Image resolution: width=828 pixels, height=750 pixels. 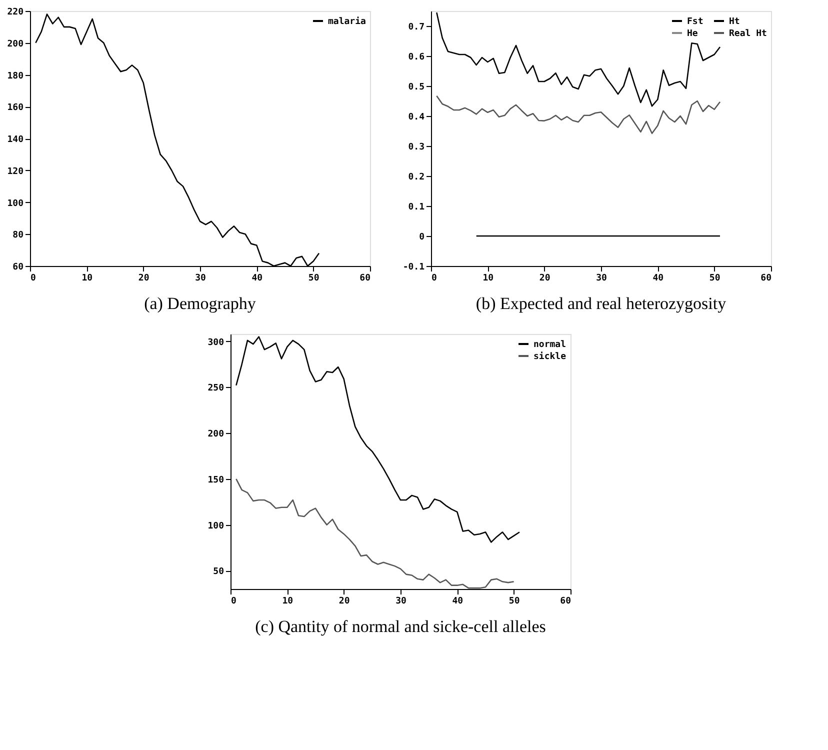 What do you see at coordinates (416, 57) in the screenshot?
I see `y-tick-label: 0.6` at bounding box center [416, 57].